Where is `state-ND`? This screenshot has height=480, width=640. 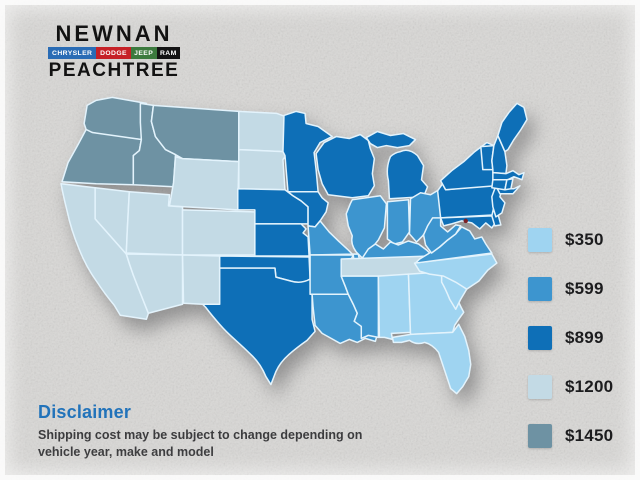
state-ND is located at coordinates (262, 131).